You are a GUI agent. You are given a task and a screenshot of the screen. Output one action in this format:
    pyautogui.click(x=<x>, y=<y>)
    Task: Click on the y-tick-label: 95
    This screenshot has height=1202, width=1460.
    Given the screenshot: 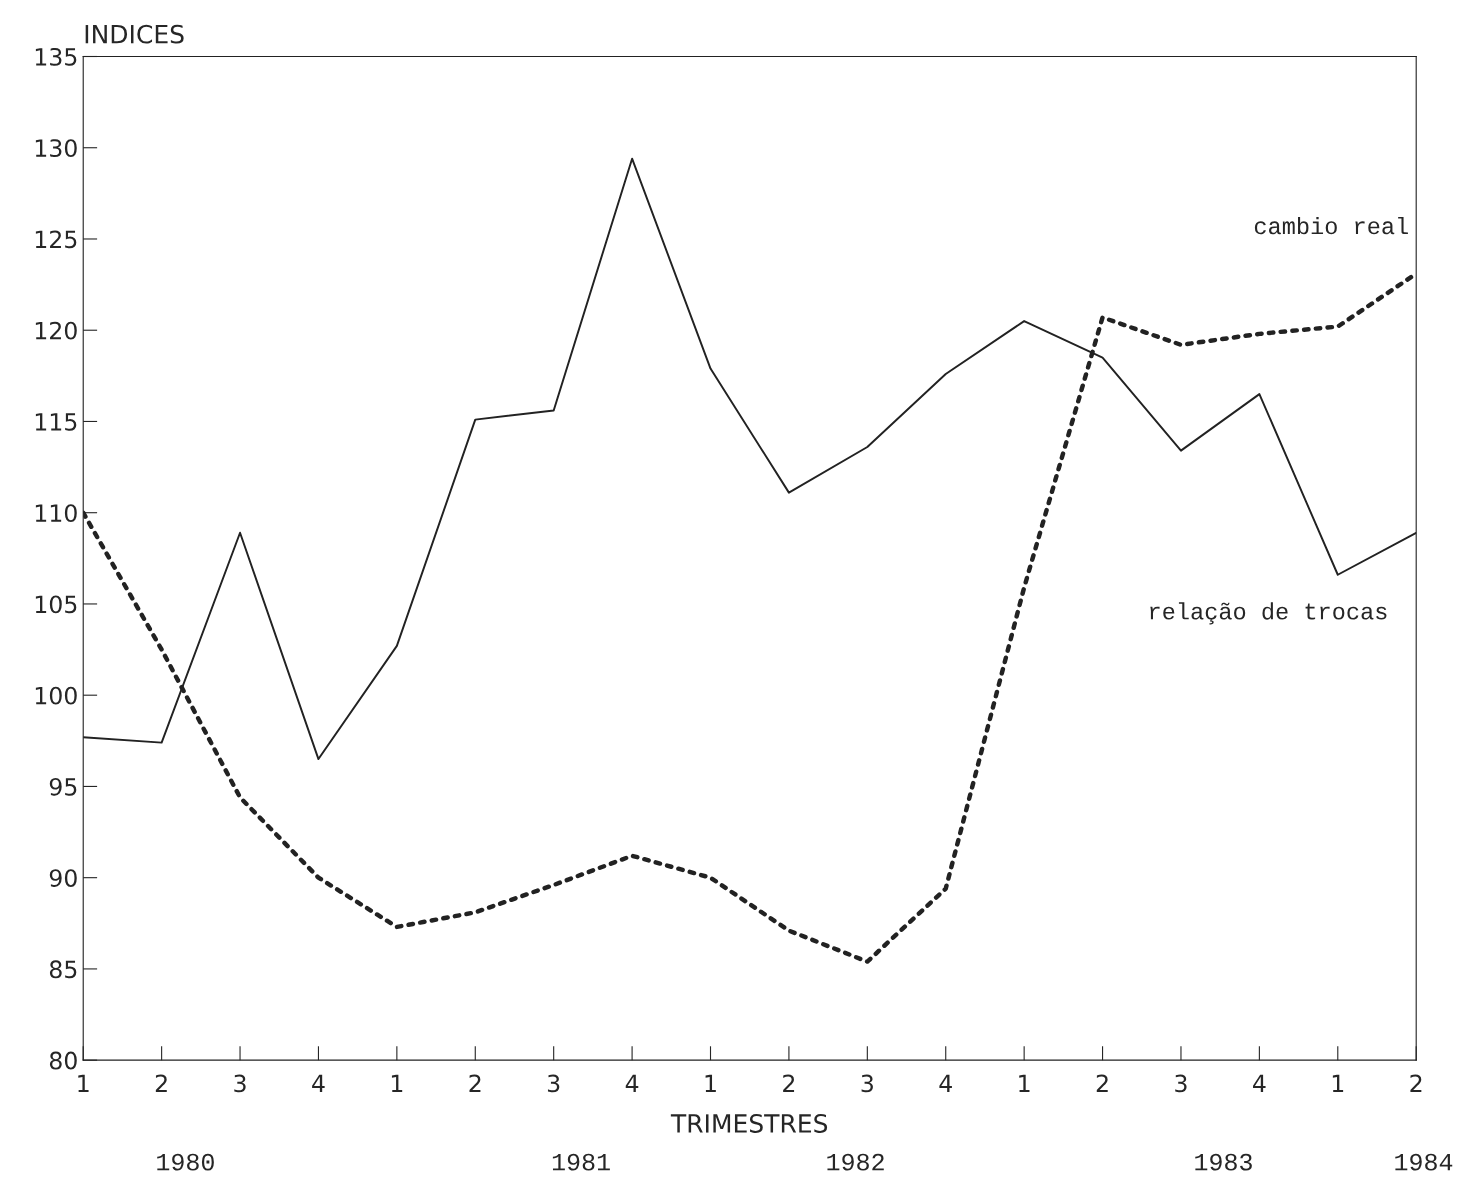 What is the action you would take?
    pyautogui.click(x=63, y=786)
    